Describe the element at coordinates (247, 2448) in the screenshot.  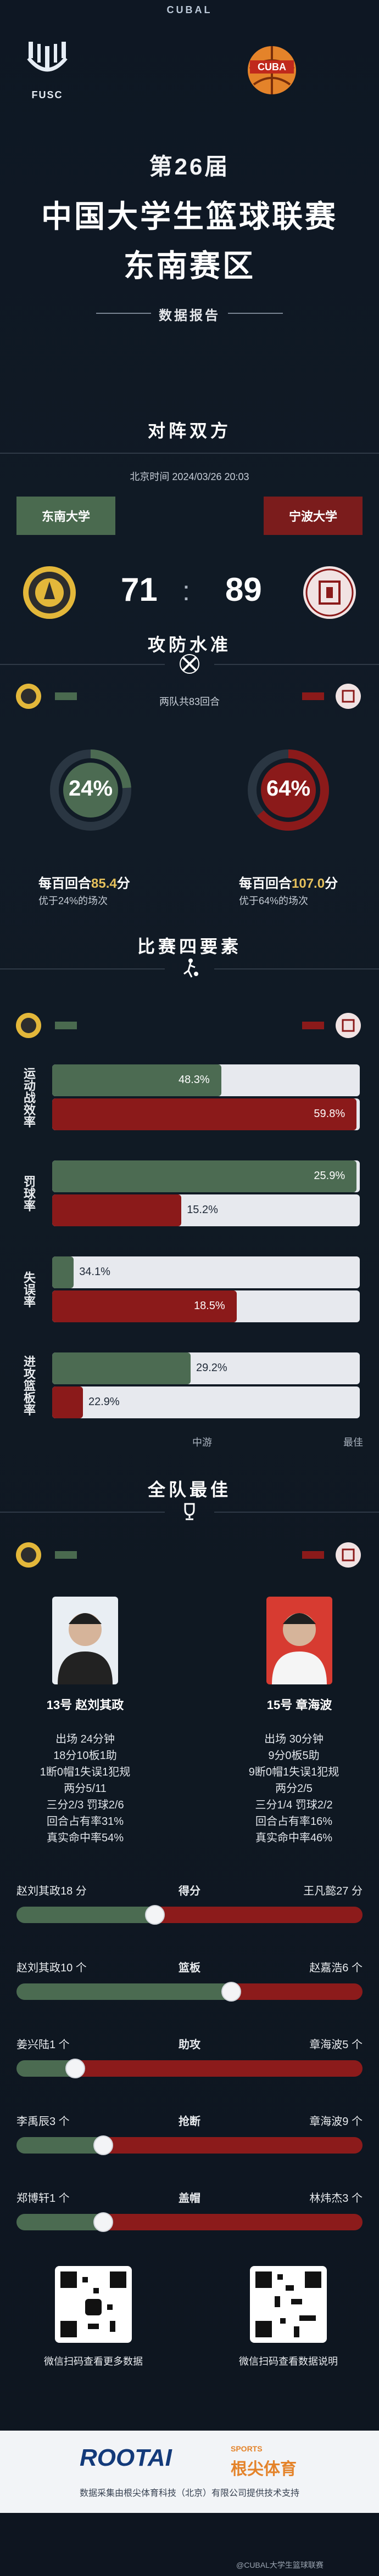
I see `footer-brand-tag: SPORTS` at that location.